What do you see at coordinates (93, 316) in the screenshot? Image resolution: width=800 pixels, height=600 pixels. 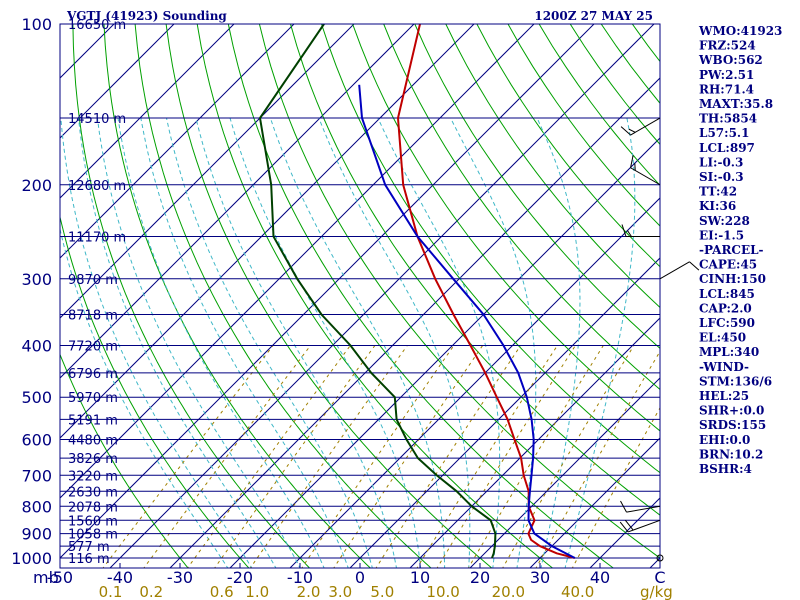 I see `height-label: 8718 m` at bounding box center [93, 316].